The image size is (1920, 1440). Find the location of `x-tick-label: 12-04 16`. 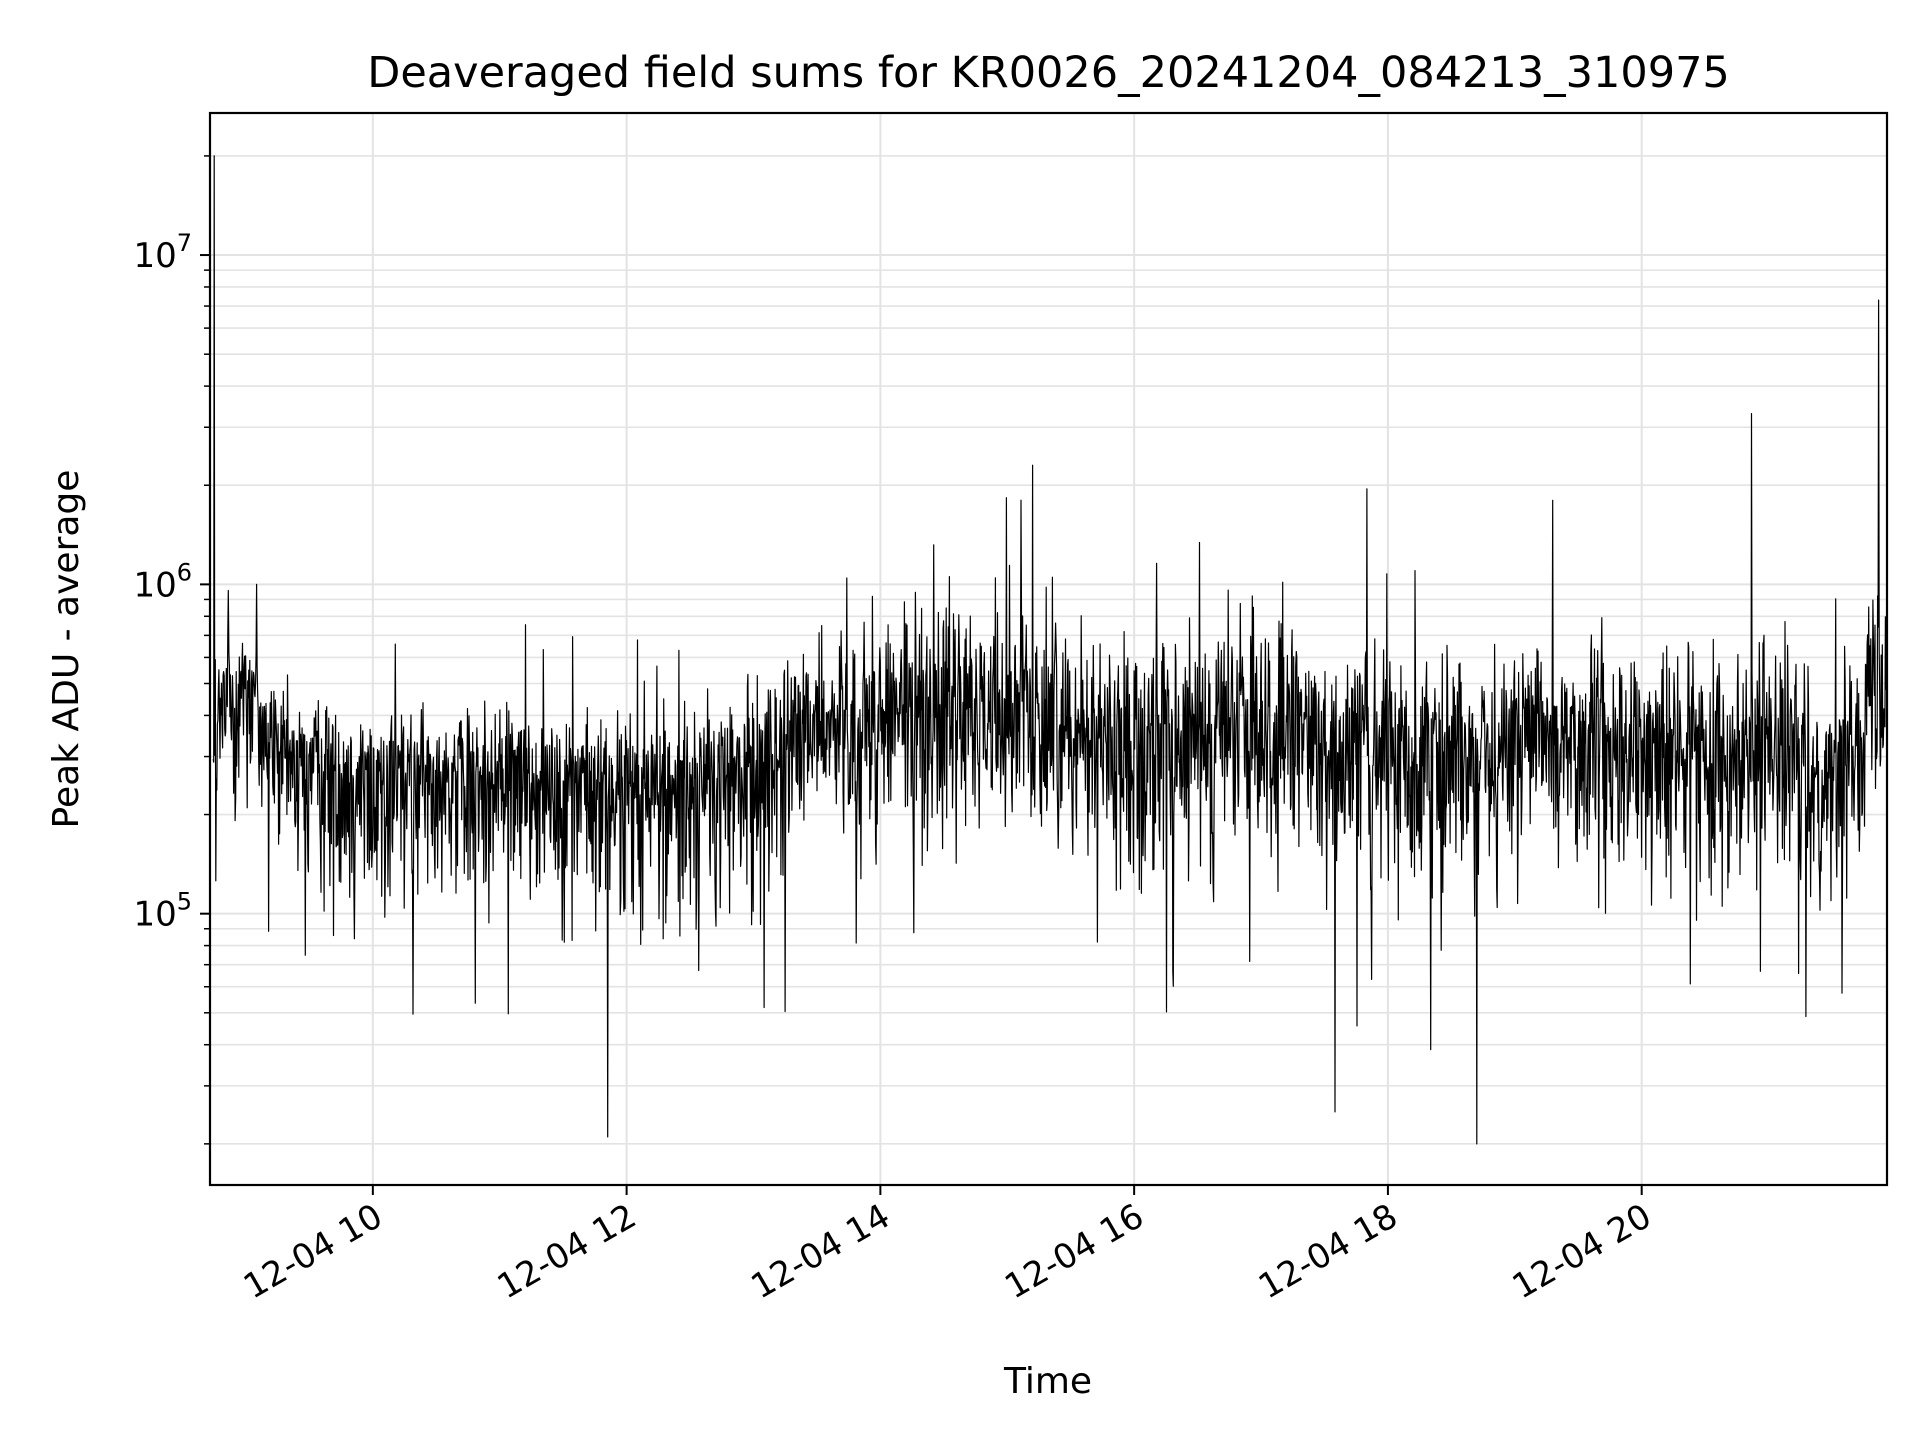

x-tick-label: 12-04 16 is located at coordinates (1074, 1251).